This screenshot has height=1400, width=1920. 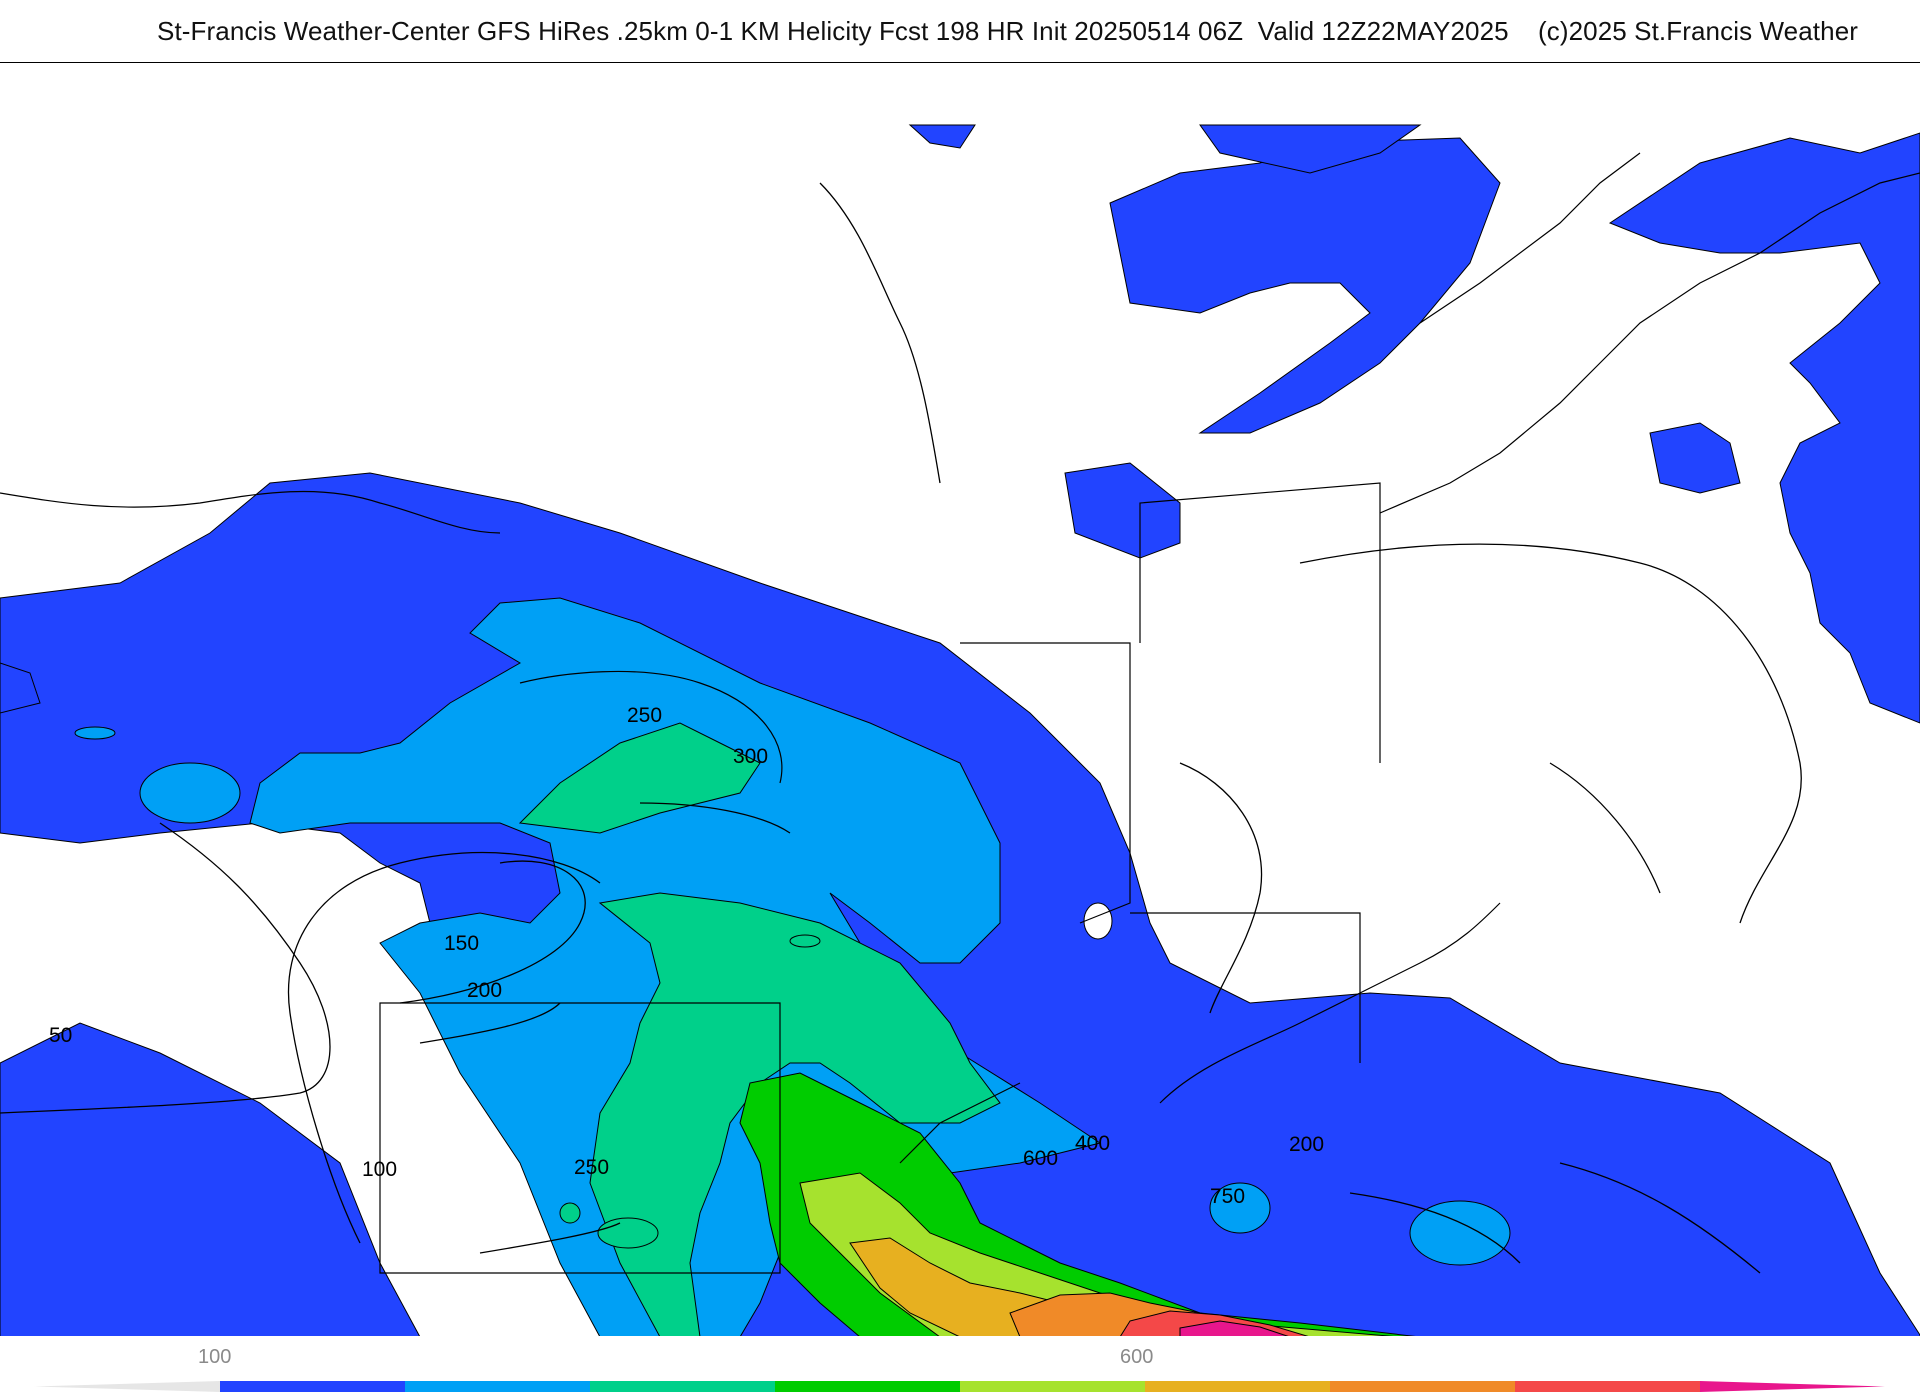 What do you see at coordinates (461, 943) in the screenshot?
I see `contour-label-150: 150` at bounding box center [461, 943].